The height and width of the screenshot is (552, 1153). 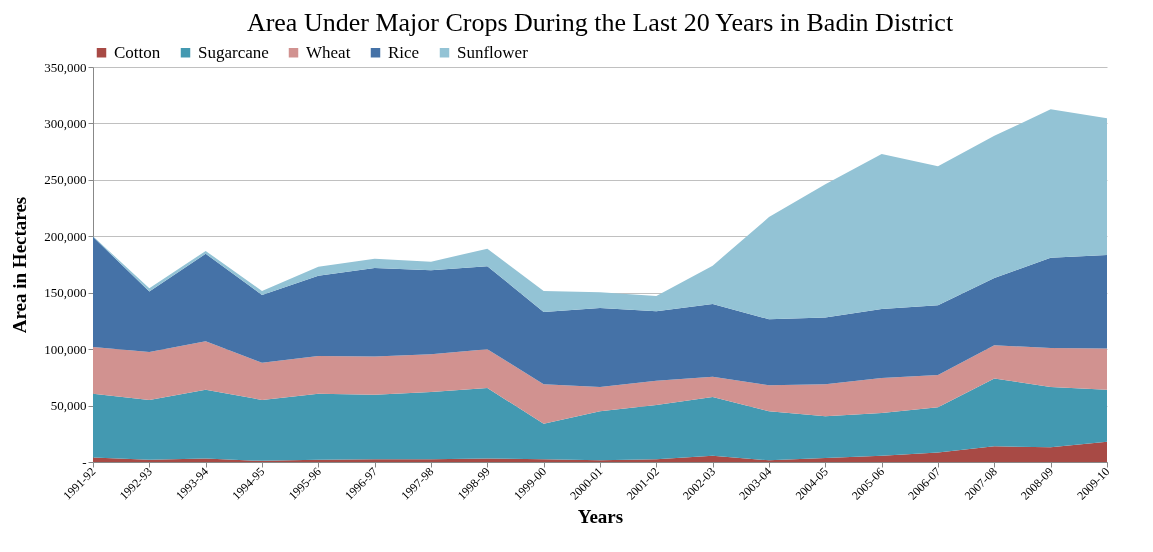 I want to click on y-tick-label: 150,000, so click(x=65, y=293).